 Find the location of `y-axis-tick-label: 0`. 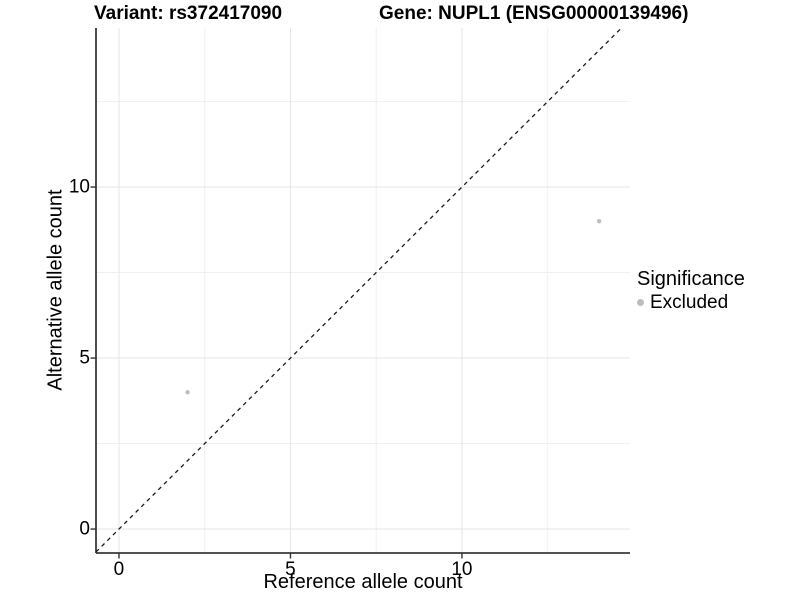

y-axis-tick-label: 0 is located at coordinates (84, 529).